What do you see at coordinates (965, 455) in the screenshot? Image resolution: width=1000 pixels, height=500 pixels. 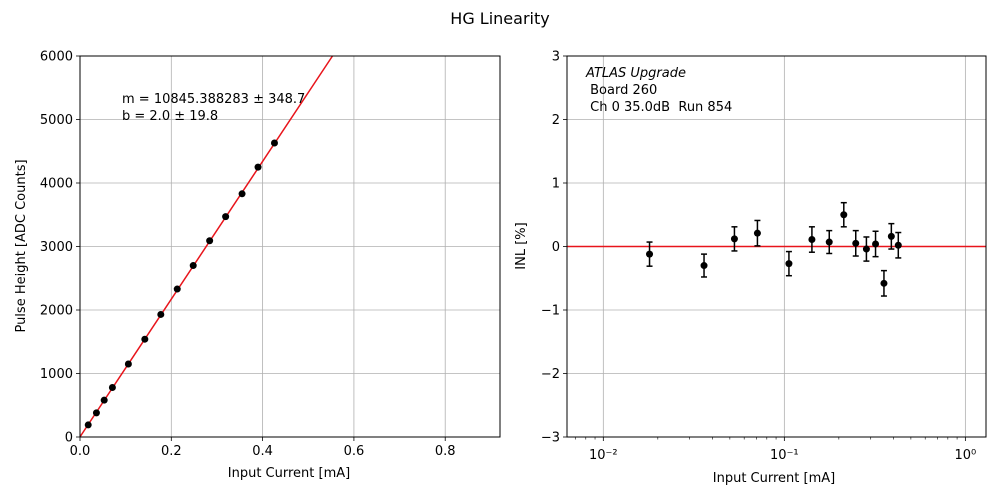 I see `inl-x-tick-label: 10⁰` at bounding box center [965, 455].